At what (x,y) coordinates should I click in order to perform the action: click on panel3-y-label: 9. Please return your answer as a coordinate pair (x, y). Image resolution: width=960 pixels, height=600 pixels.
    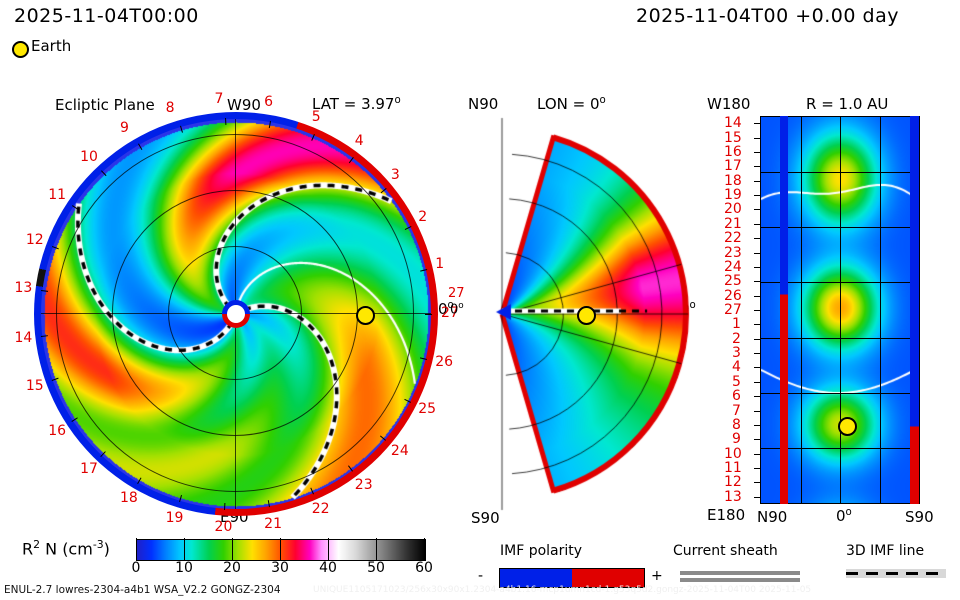
    Looking at the image, I should click on (736, 439).